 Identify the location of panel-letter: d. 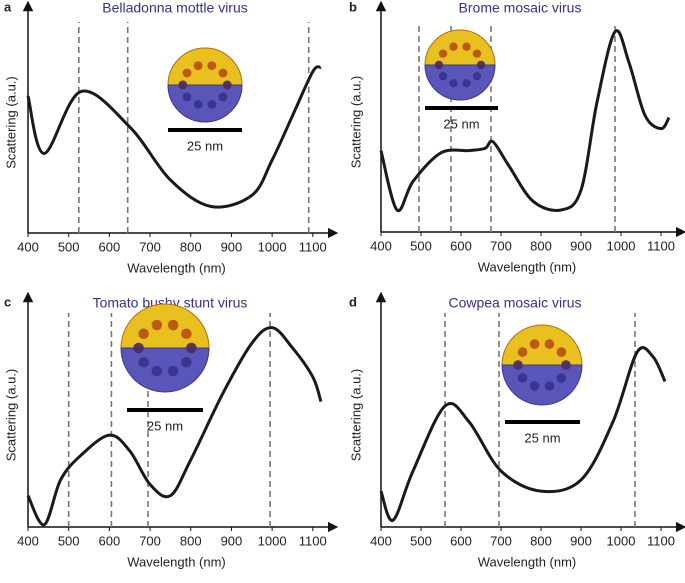
(353, 301).